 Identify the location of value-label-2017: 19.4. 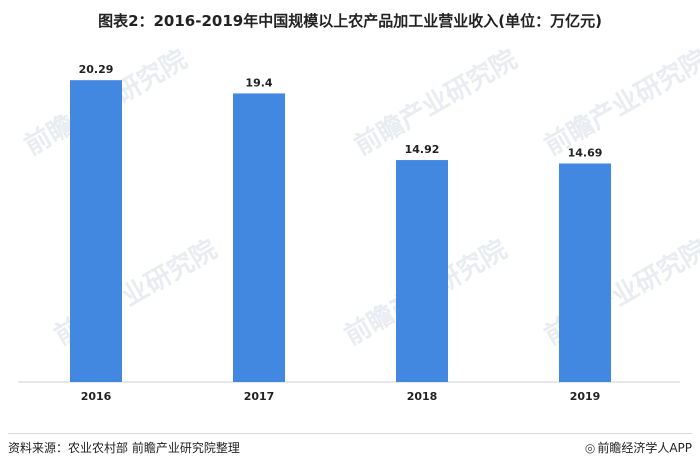
(258, 82).